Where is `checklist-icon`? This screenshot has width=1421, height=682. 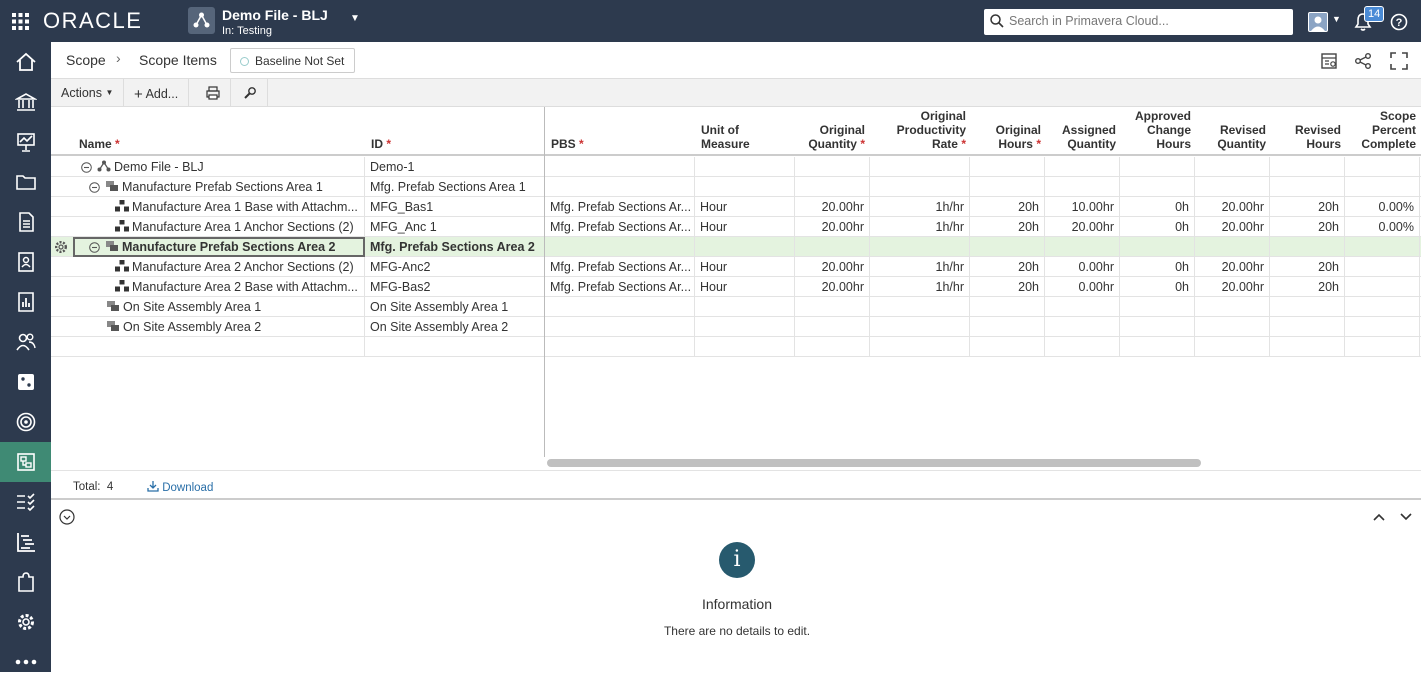
checklist-icon is located at coordinates (25, 502).